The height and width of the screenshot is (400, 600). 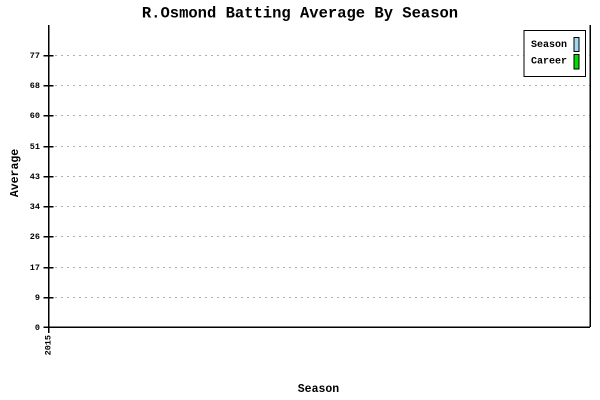 What do you see at coordinates (37, 298) in the screenshot?
I see `svg-text: 9` at bounding box center [37, 298].